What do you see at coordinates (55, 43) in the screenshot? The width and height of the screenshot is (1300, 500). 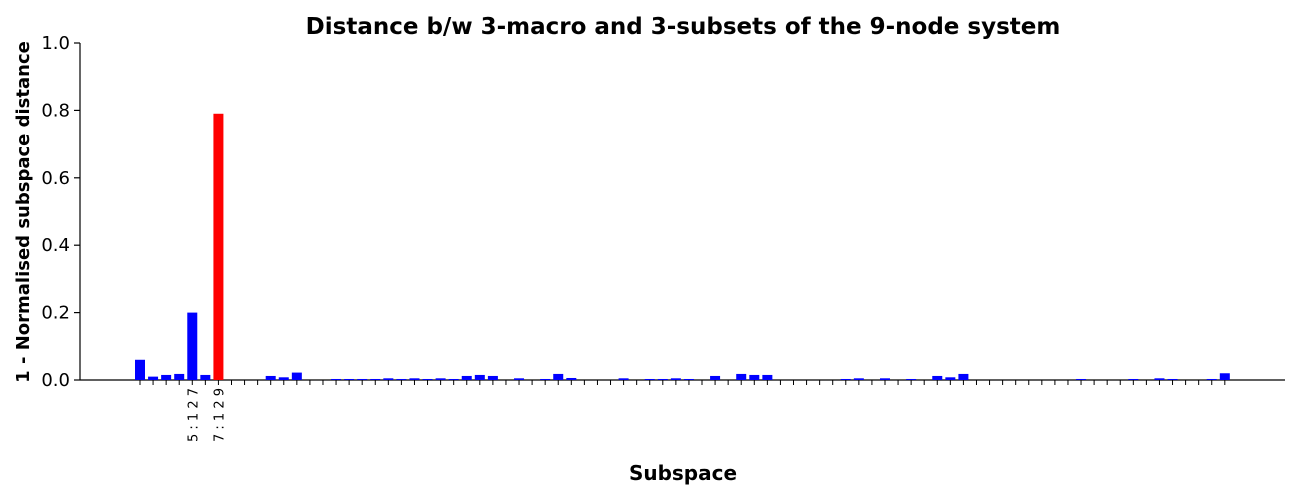 I see `y-tick-label: 1.0` at bounding box center [55, 43].